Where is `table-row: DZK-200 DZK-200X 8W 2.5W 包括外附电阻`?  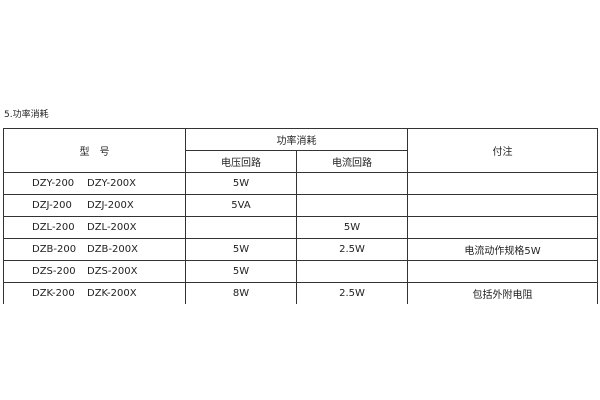
table-row: DZK-200 DZK-200X 8W 2.5W 包括外附电阻 is located at coordinates (300, 293).